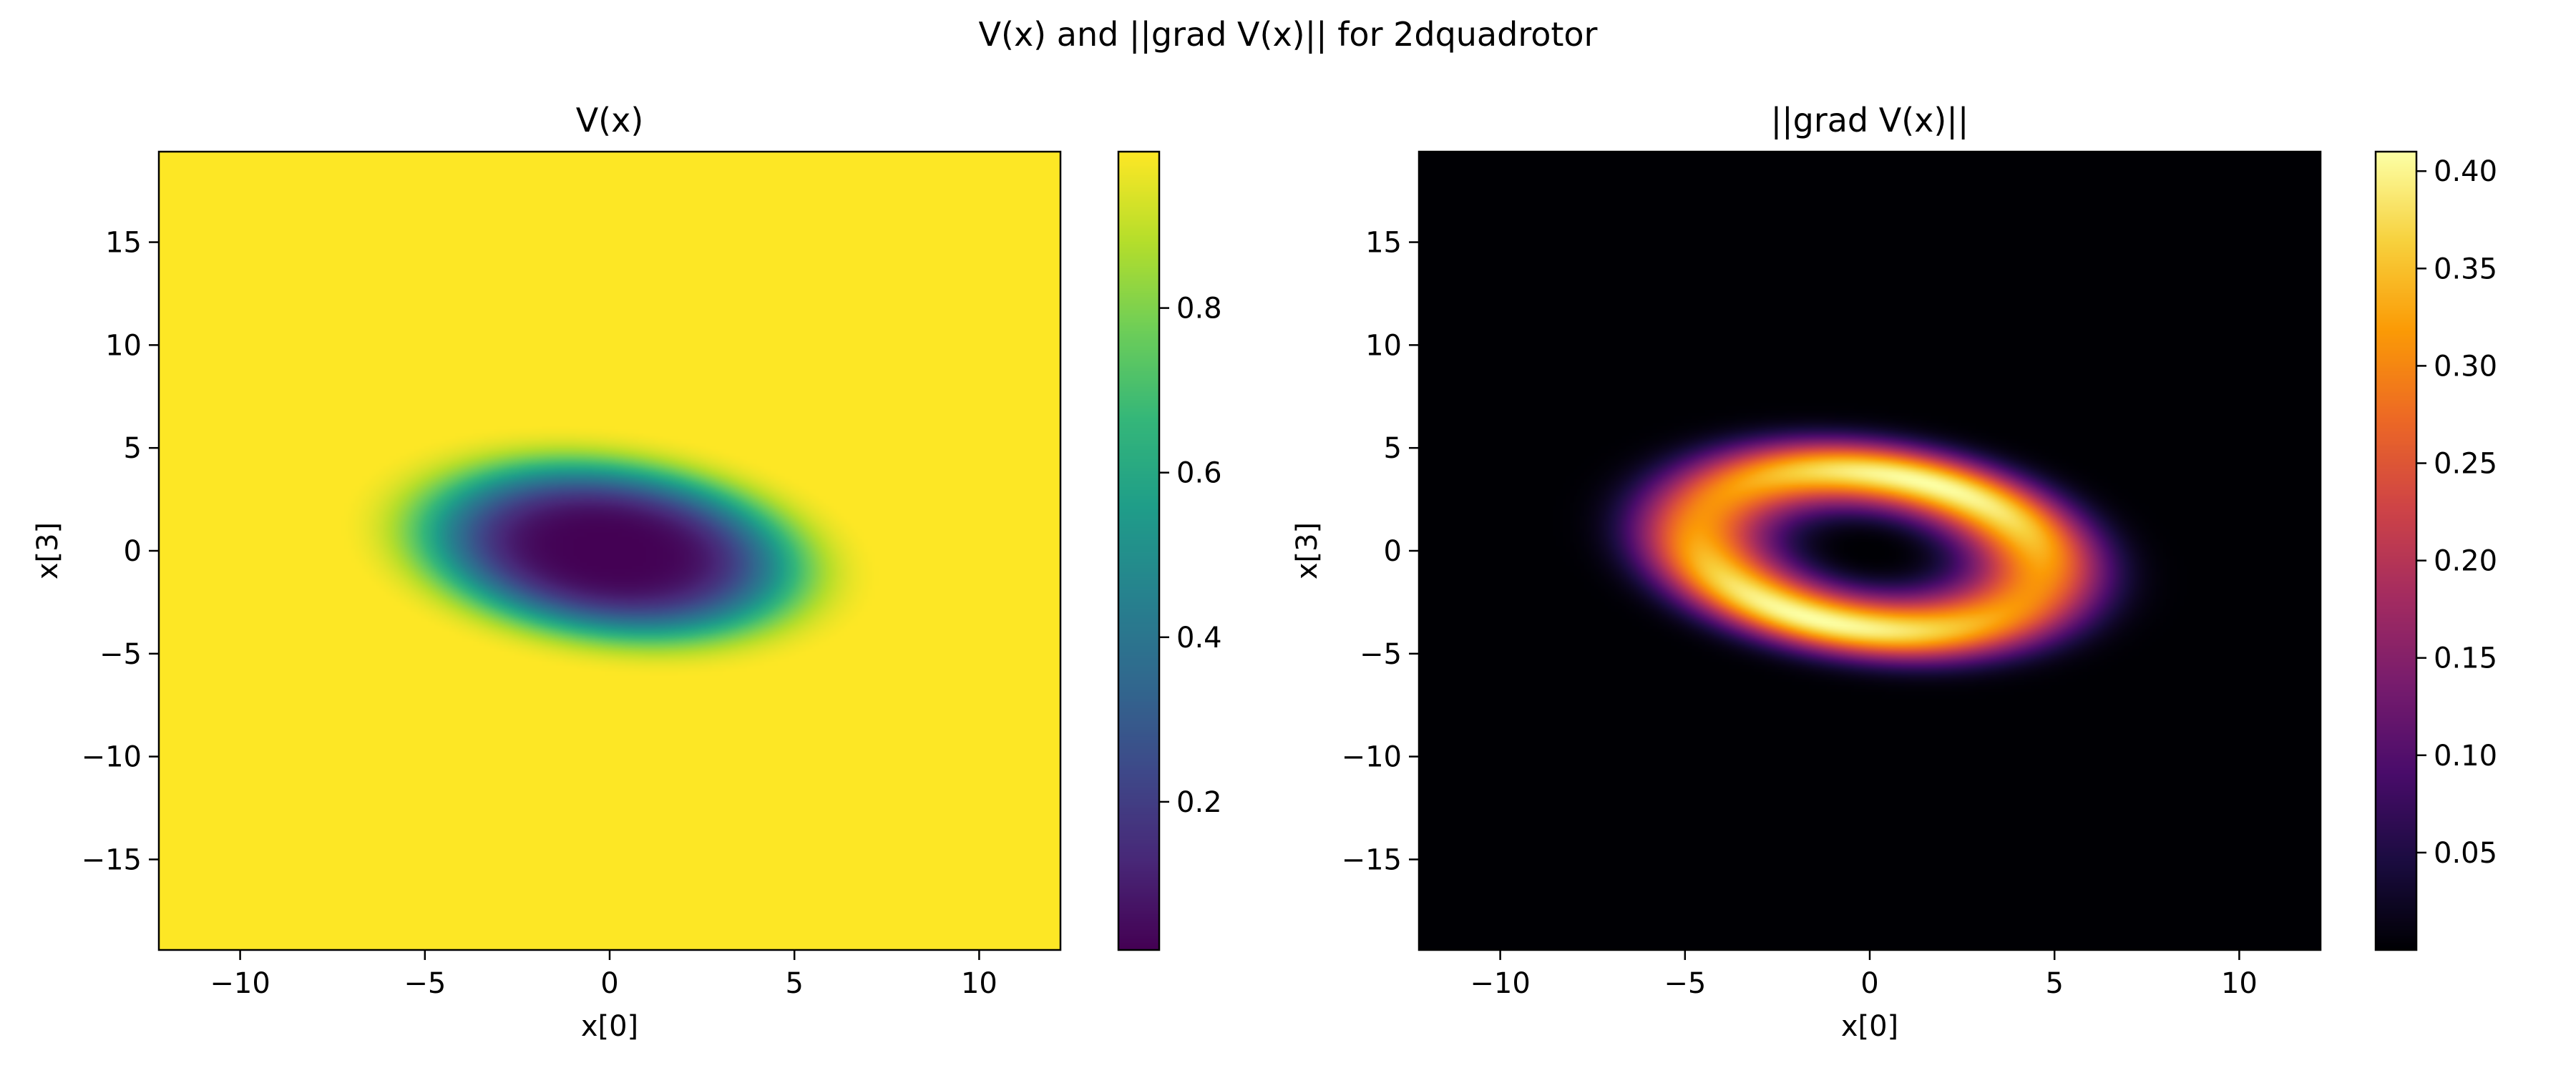  I want to click on colorbar-tick-label: 0.6, so click(1199, 473).